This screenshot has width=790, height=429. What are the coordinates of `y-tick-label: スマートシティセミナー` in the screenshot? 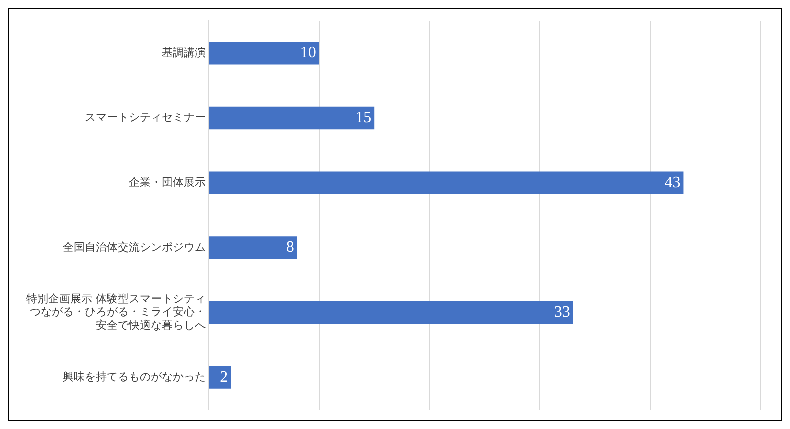 It's located at (145, 117).